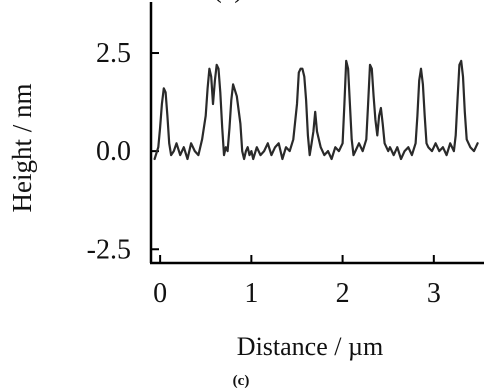 This screenshot has width=484, height=389. I want to click on y-tick-label: -2.5, so click(109, 249).